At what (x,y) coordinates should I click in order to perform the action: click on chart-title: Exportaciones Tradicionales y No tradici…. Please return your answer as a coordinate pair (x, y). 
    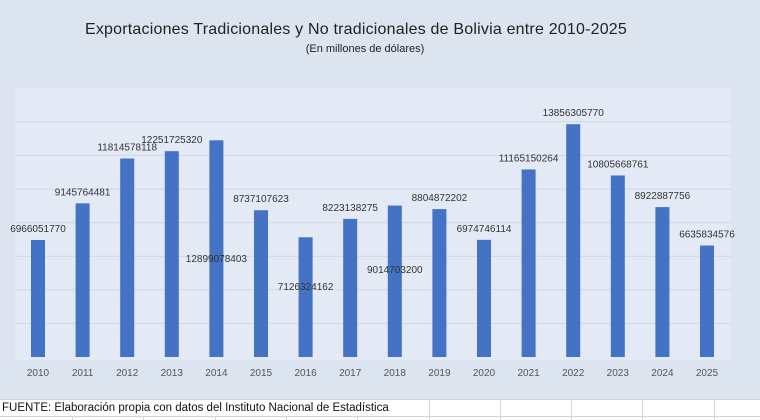
    Looking at the image, I should click on (356, 29).